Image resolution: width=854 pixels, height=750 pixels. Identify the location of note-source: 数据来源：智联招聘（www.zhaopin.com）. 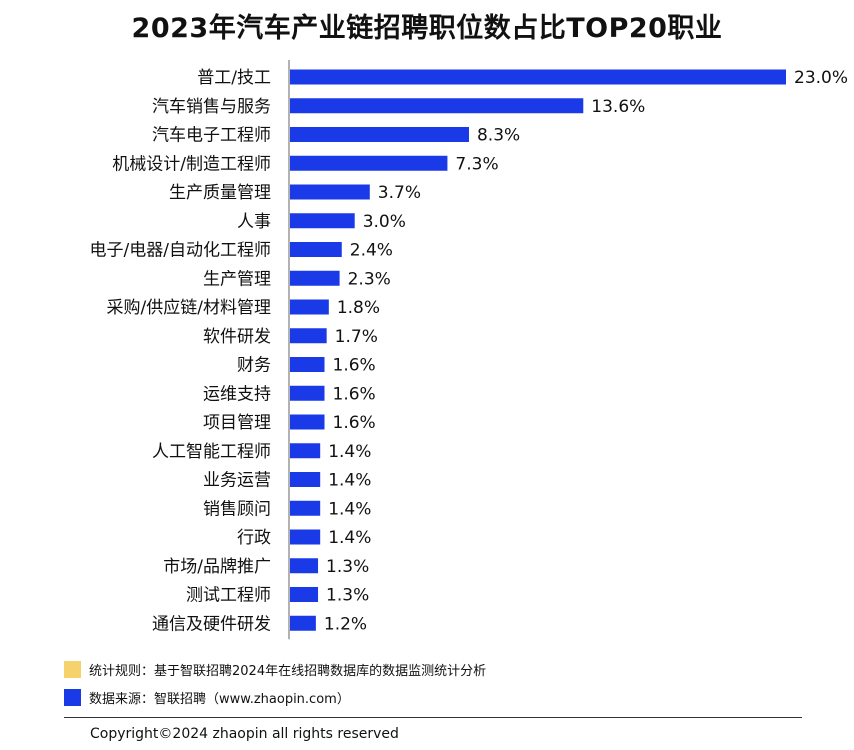
(275, 697).